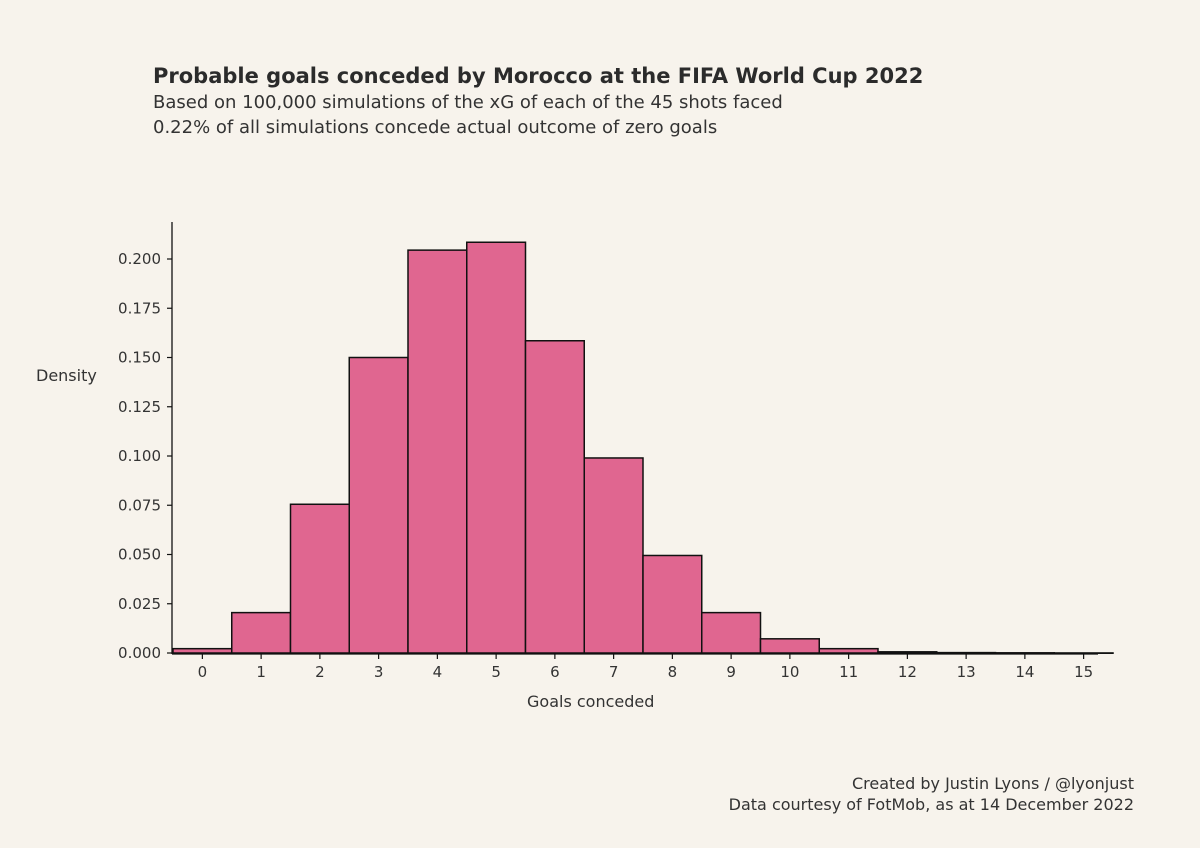  Describe the element at coordinates (731, 672) in the screenshot. I see `x-tick-label-9: 9` at that location.